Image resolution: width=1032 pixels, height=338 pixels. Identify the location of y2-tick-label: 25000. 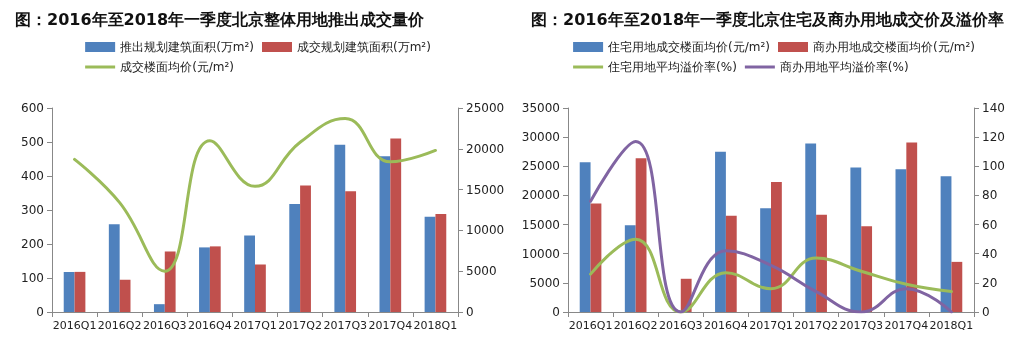
(485, 108).